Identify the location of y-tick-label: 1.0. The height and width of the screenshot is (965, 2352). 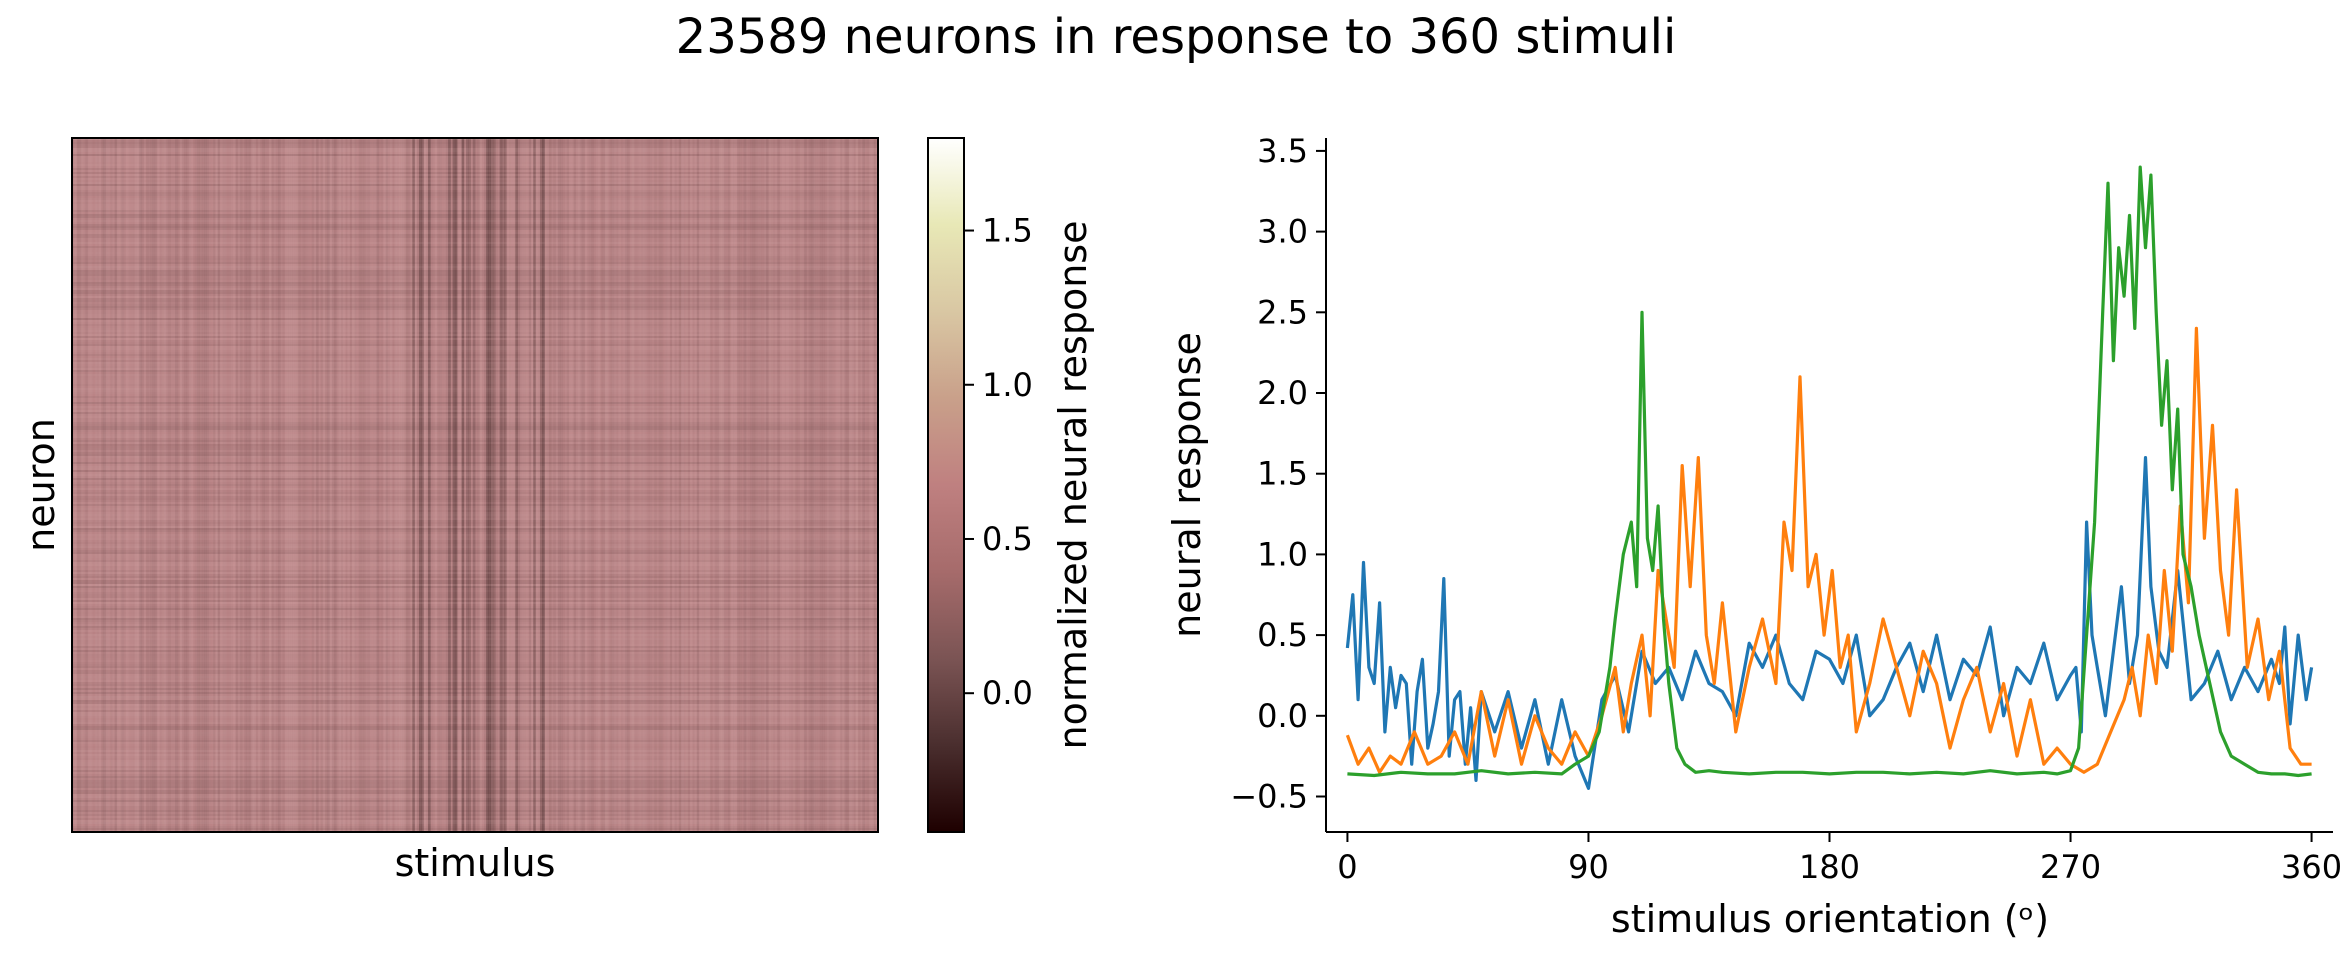
(1282, 554).